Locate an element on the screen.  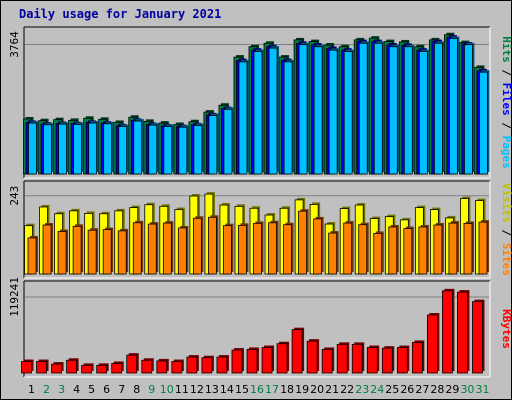
day-label: 3 is located at coordinates (61, 389).